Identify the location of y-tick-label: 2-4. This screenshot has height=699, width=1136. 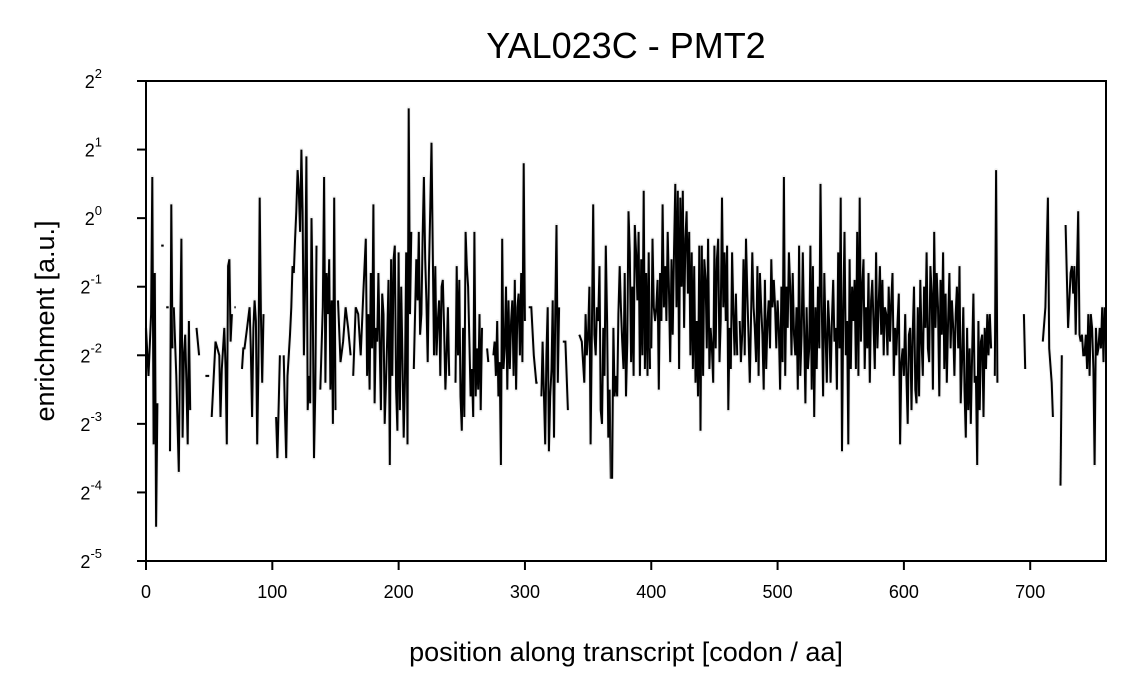
(91, 490).